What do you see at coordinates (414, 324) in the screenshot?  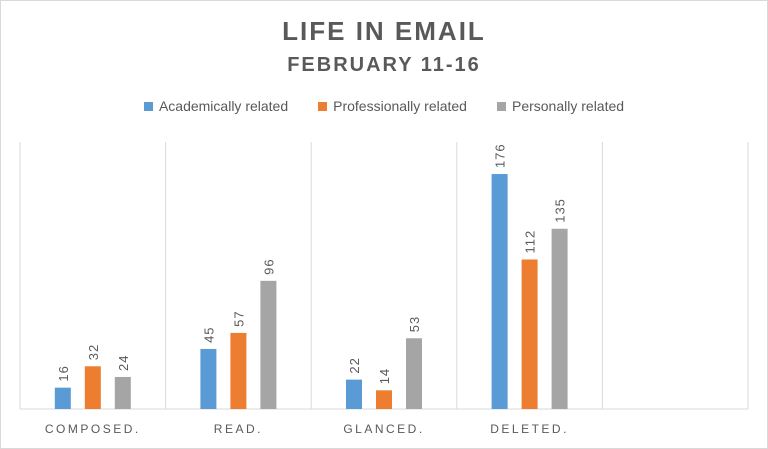 I see `data-label: 53` at bounding box center [414, 324].